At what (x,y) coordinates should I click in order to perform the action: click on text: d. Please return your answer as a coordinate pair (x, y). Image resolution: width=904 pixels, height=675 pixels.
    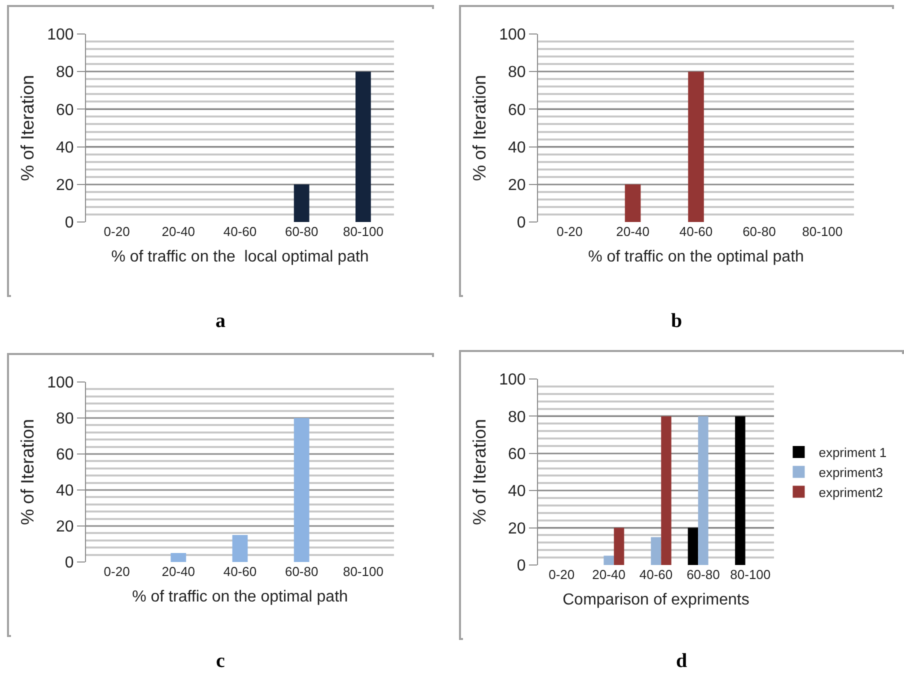
    Looking at the image, I should click on (681, 661).